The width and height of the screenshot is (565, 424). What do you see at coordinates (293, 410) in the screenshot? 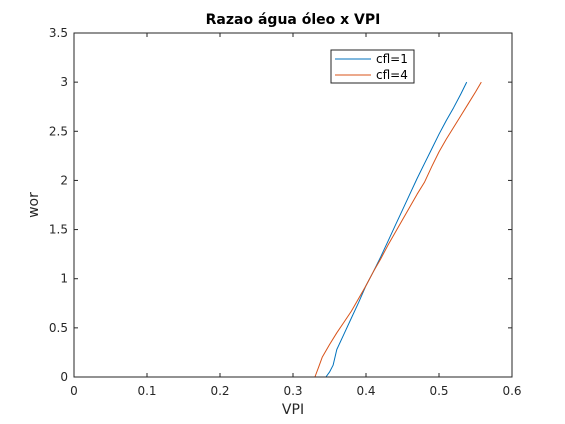
I see `x-axis-label: VPI` at bounding box center [293, 410].